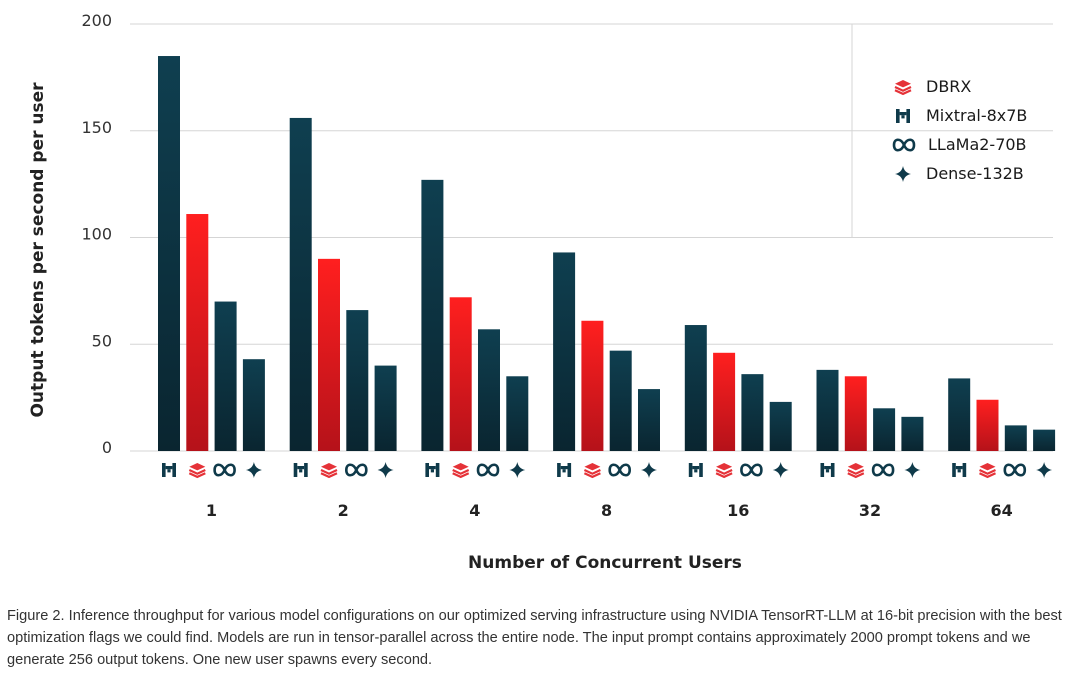 The image size is (1080, 676). Describe the element at coordinates (949, 86) in the screenshot. I see `legend-label: DBRX` at that location.